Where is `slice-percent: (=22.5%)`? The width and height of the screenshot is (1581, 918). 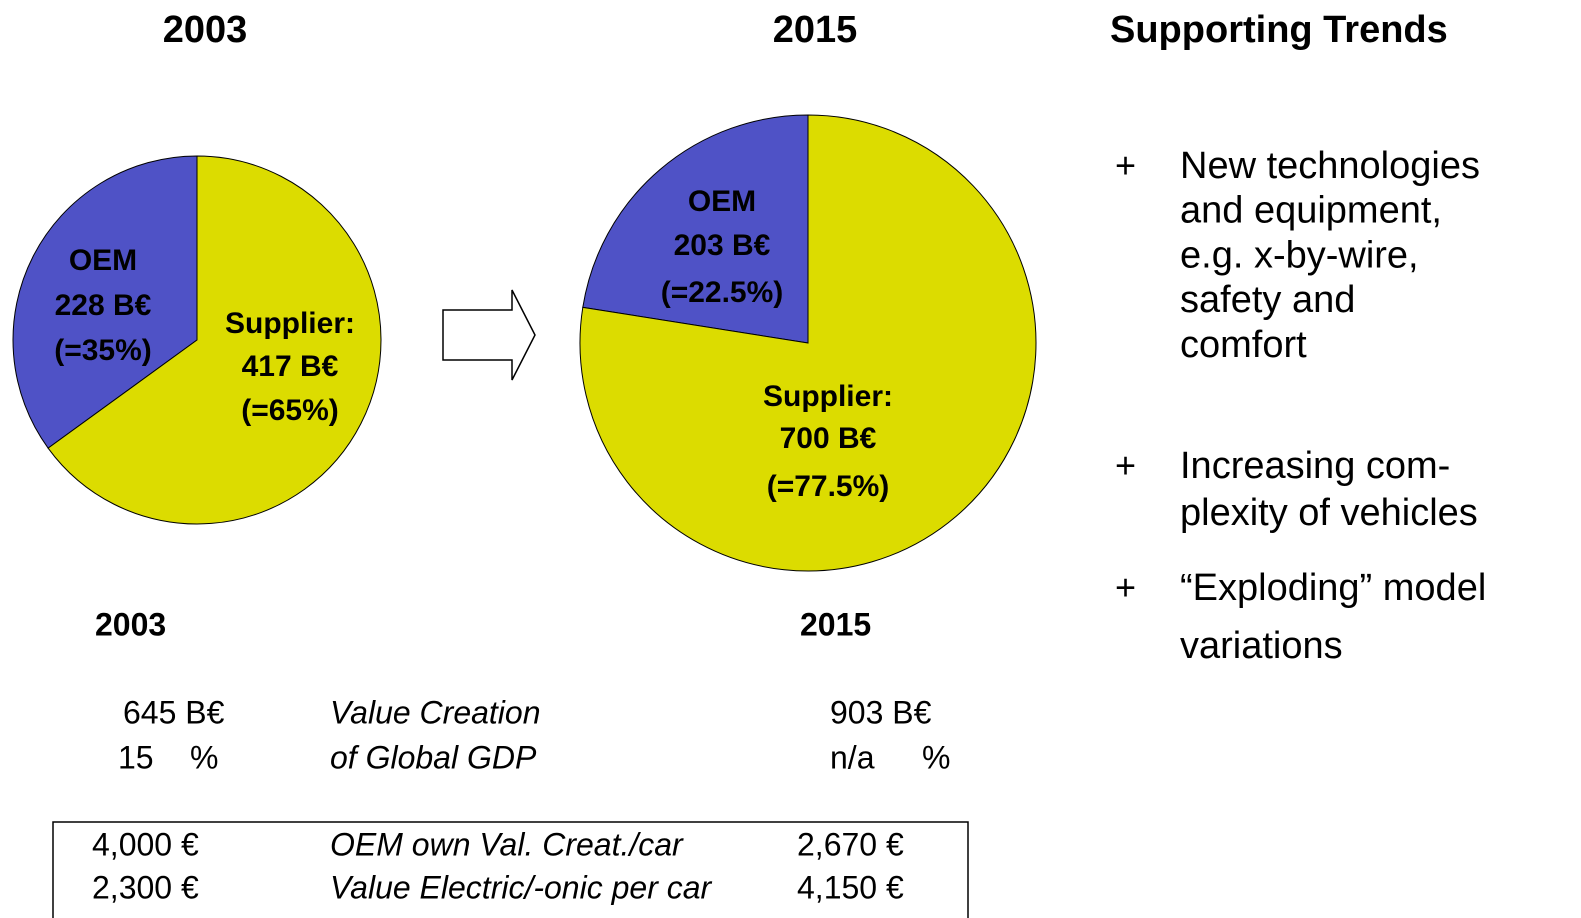 slice-percent: (=22.5%) is located at coordinates (722, 292).